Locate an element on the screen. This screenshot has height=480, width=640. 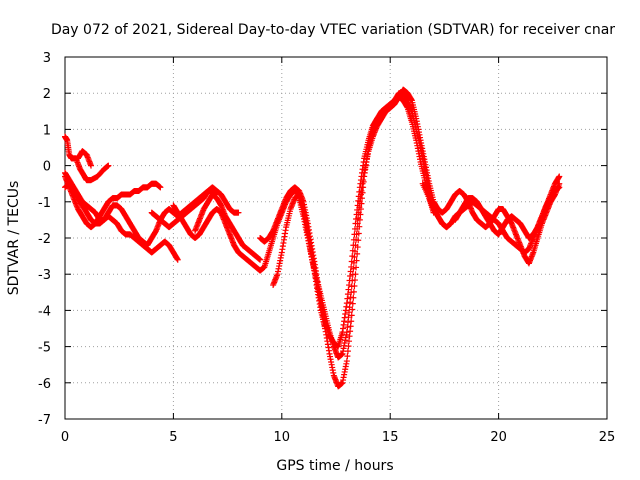
y-tick-label: -2 is located at coordinates (44, 239).